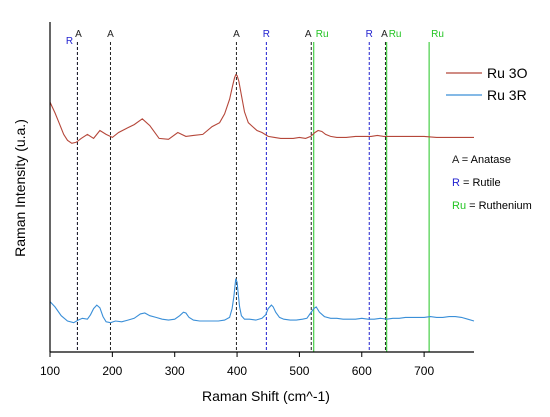 This screenshot has width=550, height=417. Describe the element at coordinates (322, 34) in the screenshot. I see `ref-label-ruthenium-6: Ru` at that location.